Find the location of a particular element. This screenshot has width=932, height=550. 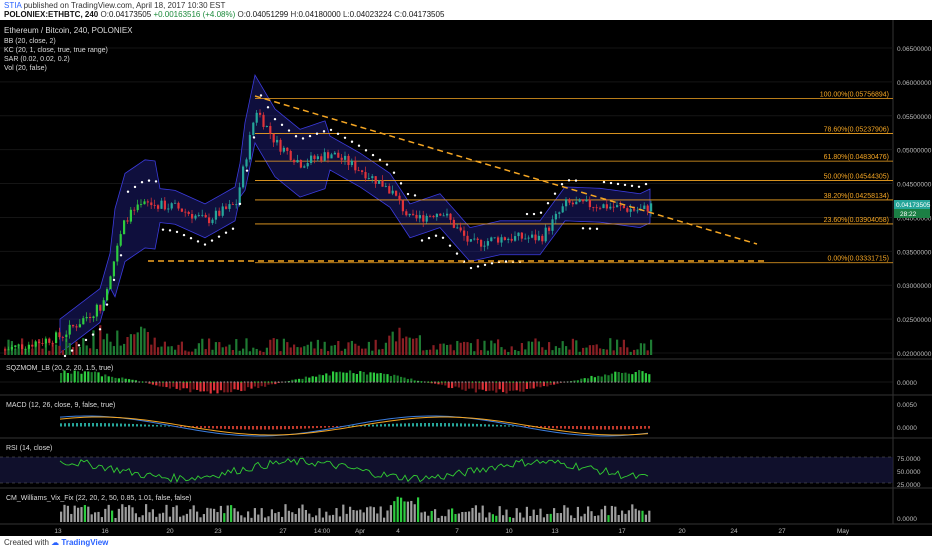

descending-trendline is located at coordinates (506, 170).